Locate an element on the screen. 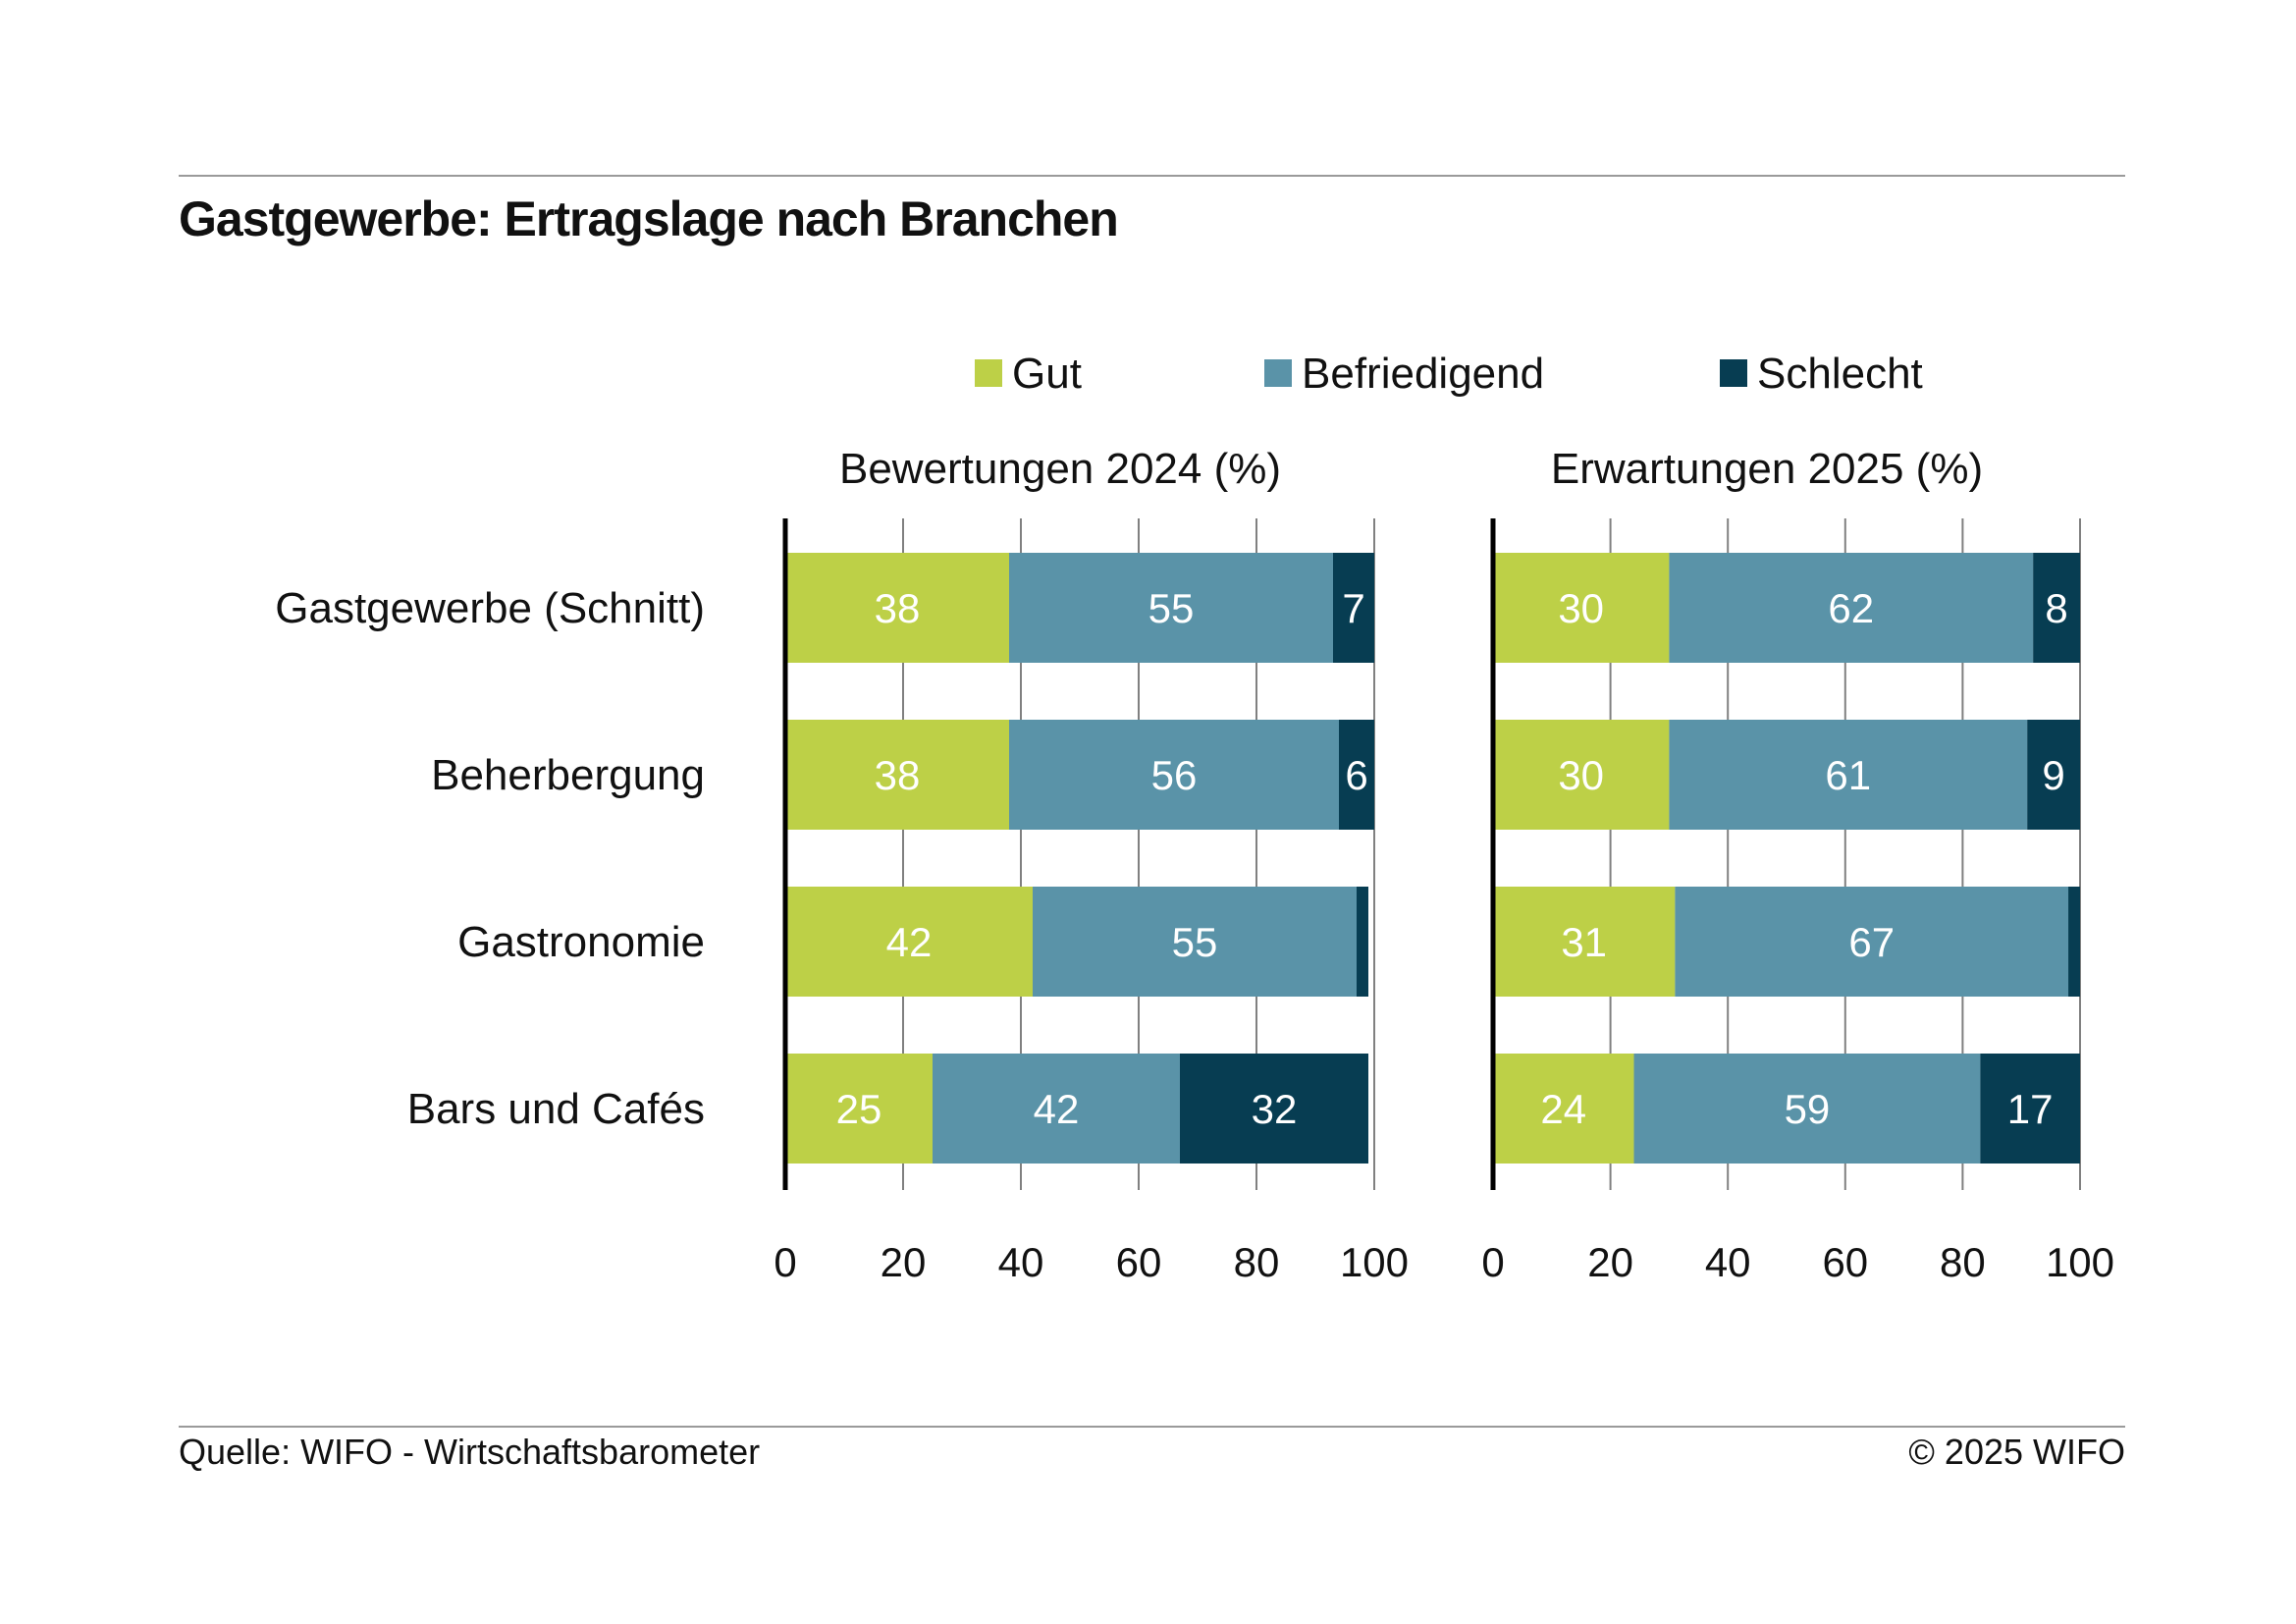 This screenshot has width=2296, height=1624. category-label: Gastgewerbe (Schnitt) is located at coordinates (490, 608).